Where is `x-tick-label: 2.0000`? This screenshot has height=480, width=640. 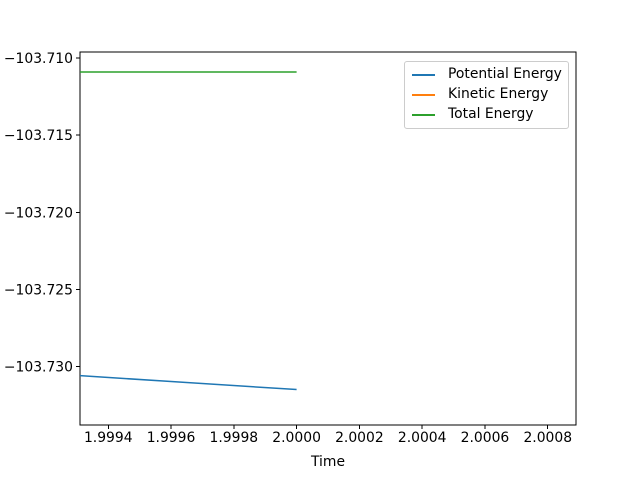
x-tick-label: 2.0000 is located at coordinates (296, 438).